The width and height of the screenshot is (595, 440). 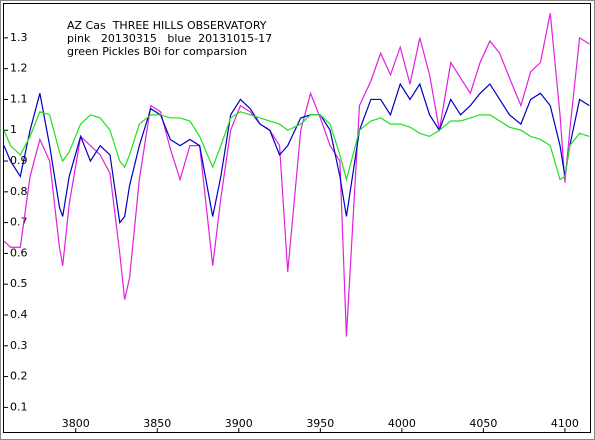 I want to click on x-tick-label: 3850, so click(x=157, y=423).